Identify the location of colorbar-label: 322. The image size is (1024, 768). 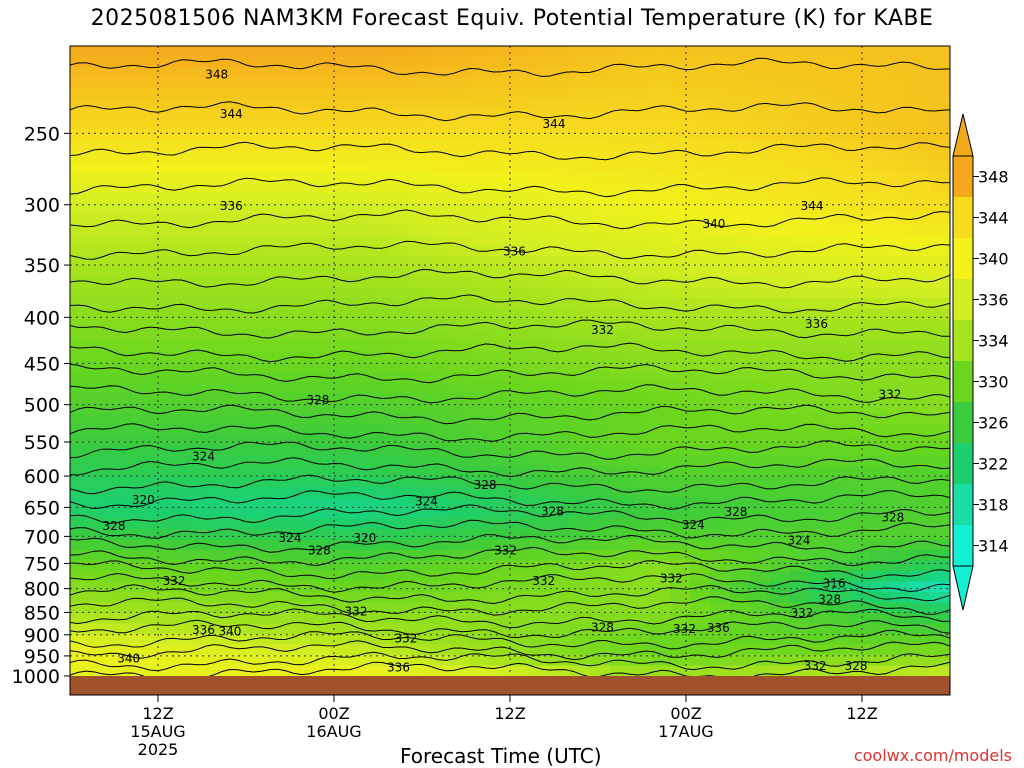
(993, 464).